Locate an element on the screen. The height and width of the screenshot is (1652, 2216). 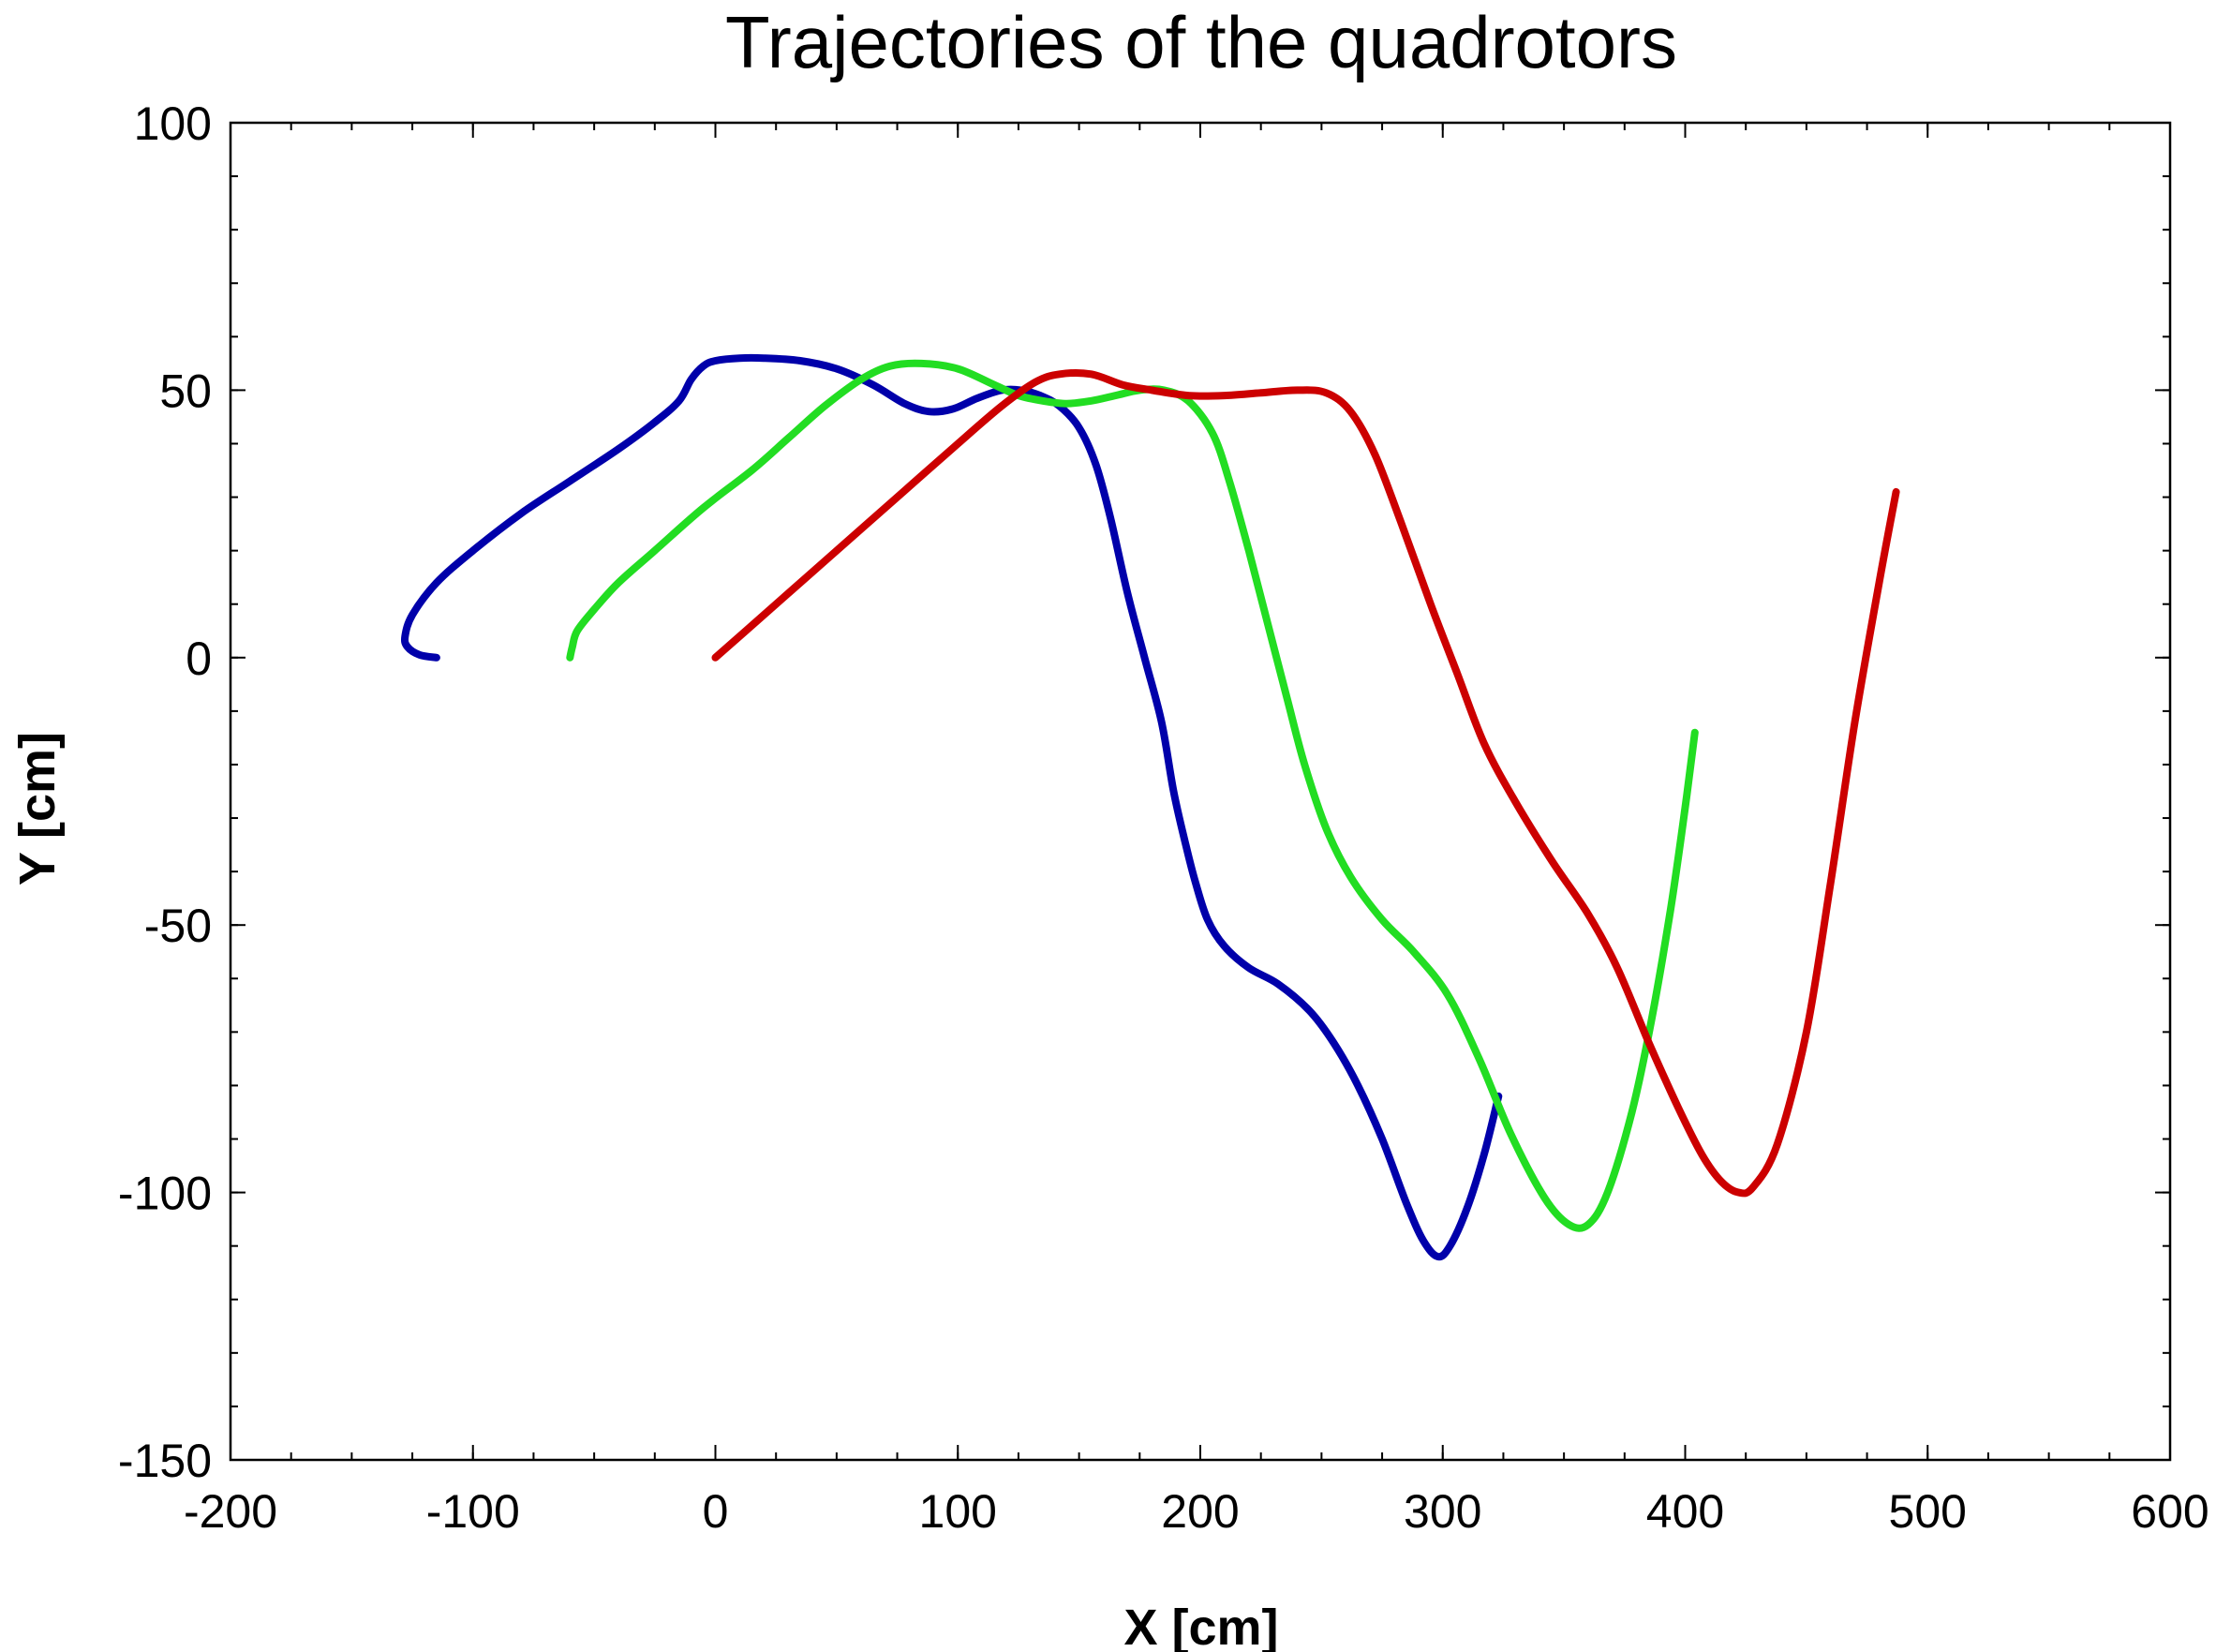
y-tick-label: -100 is located at coordinates (165, 1194).